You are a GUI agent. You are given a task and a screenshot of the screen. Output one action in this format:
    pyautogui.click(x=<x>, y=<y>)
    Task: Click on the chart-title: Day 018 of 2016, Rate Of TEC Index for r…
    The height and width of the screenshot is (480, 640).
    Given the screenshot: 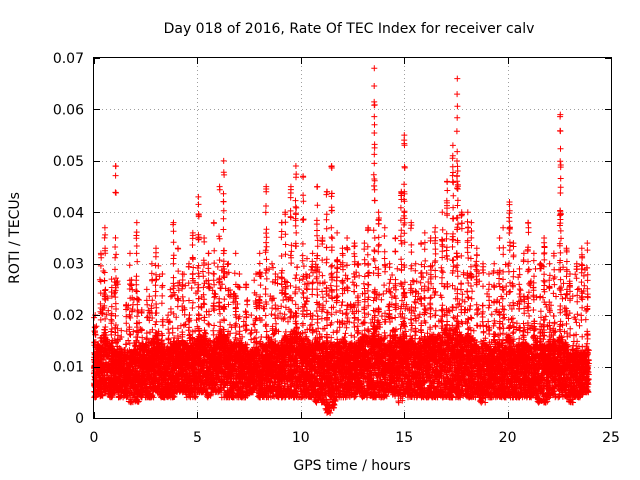 What is the action you would take?
    pyautogui.click(x=349, y=29)
    